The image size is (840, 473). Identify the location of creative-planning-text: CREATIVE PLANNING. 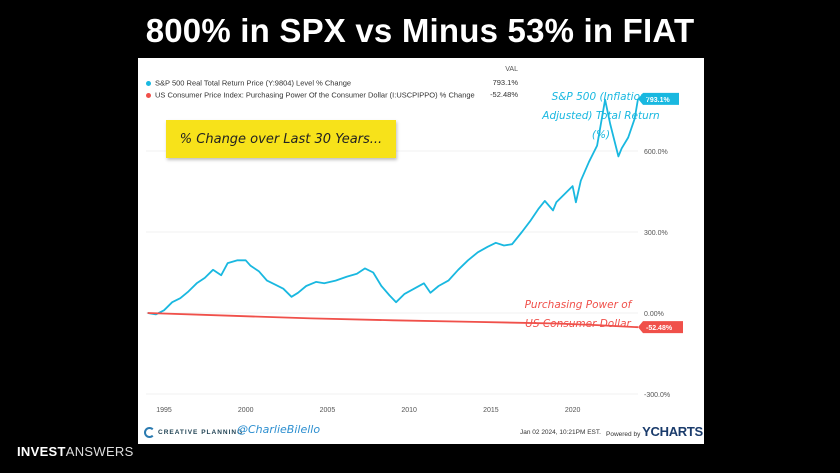
(201, 433).